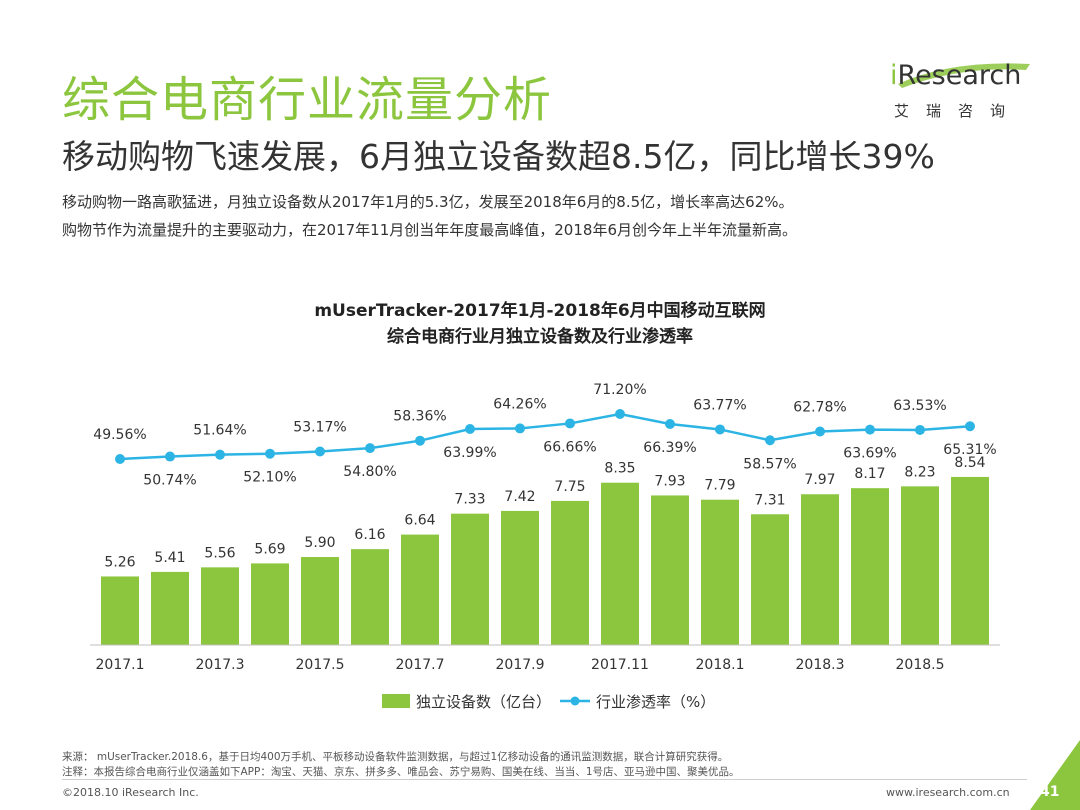 The image size is (1080, 810). What do you see at coordinates (720, 429) in the screenshot?
I see `point-2018.1` at bounding box center [720, 429].